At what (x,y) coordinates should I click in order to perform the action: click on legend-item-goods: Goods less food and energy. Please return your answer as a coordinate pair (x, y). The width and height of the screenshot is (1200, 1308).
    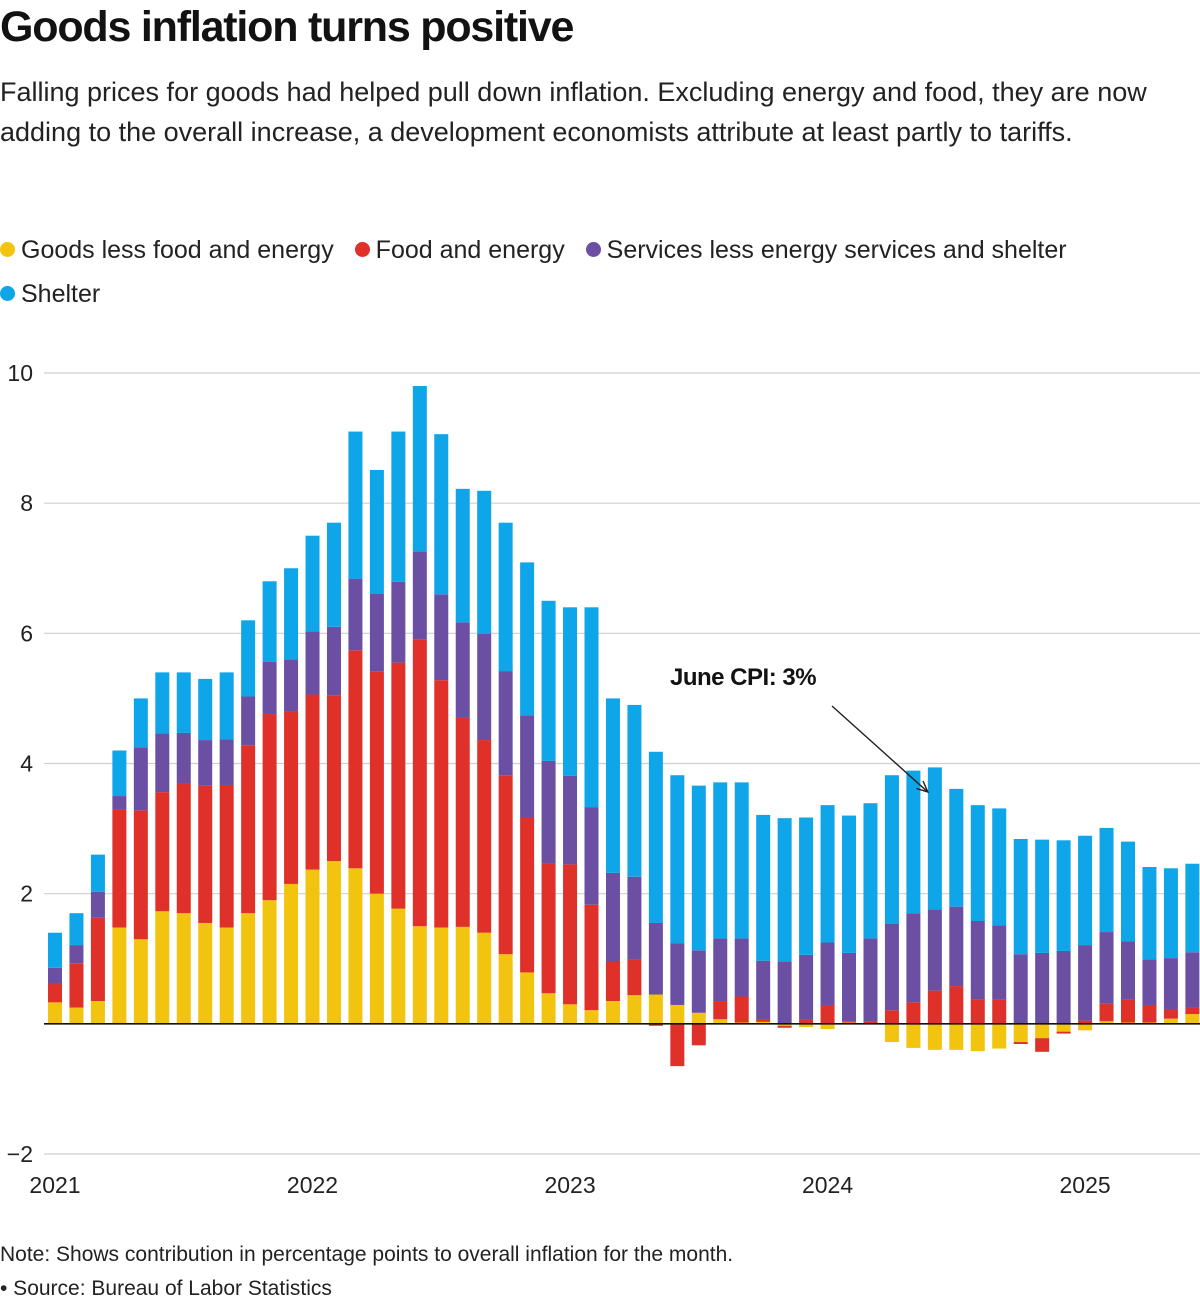
    Looking at the image, I should click on (167, 250).